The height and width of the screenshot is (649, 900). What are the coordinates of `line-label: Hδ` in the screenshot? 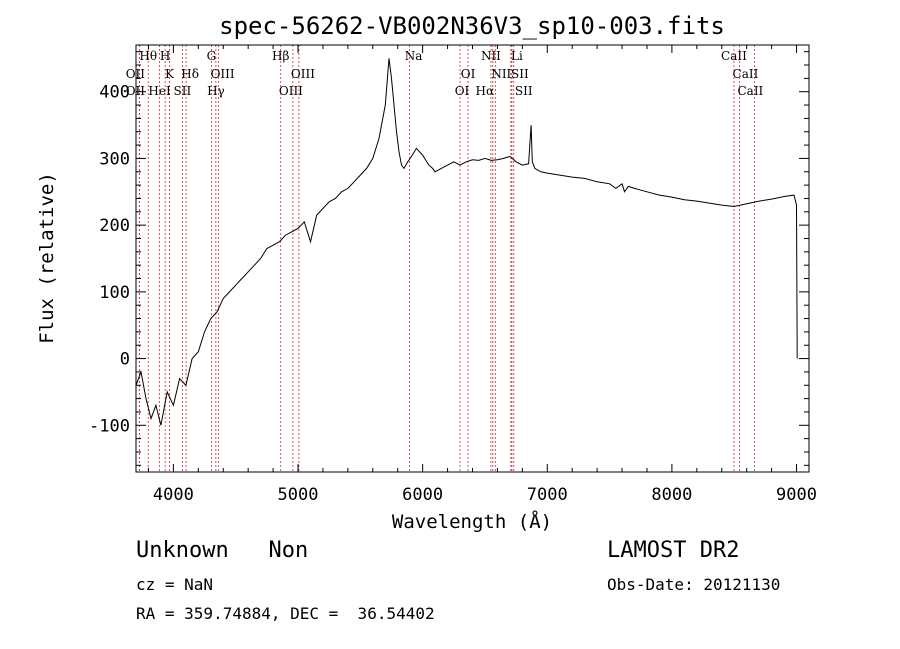 It's located at (190, 74).